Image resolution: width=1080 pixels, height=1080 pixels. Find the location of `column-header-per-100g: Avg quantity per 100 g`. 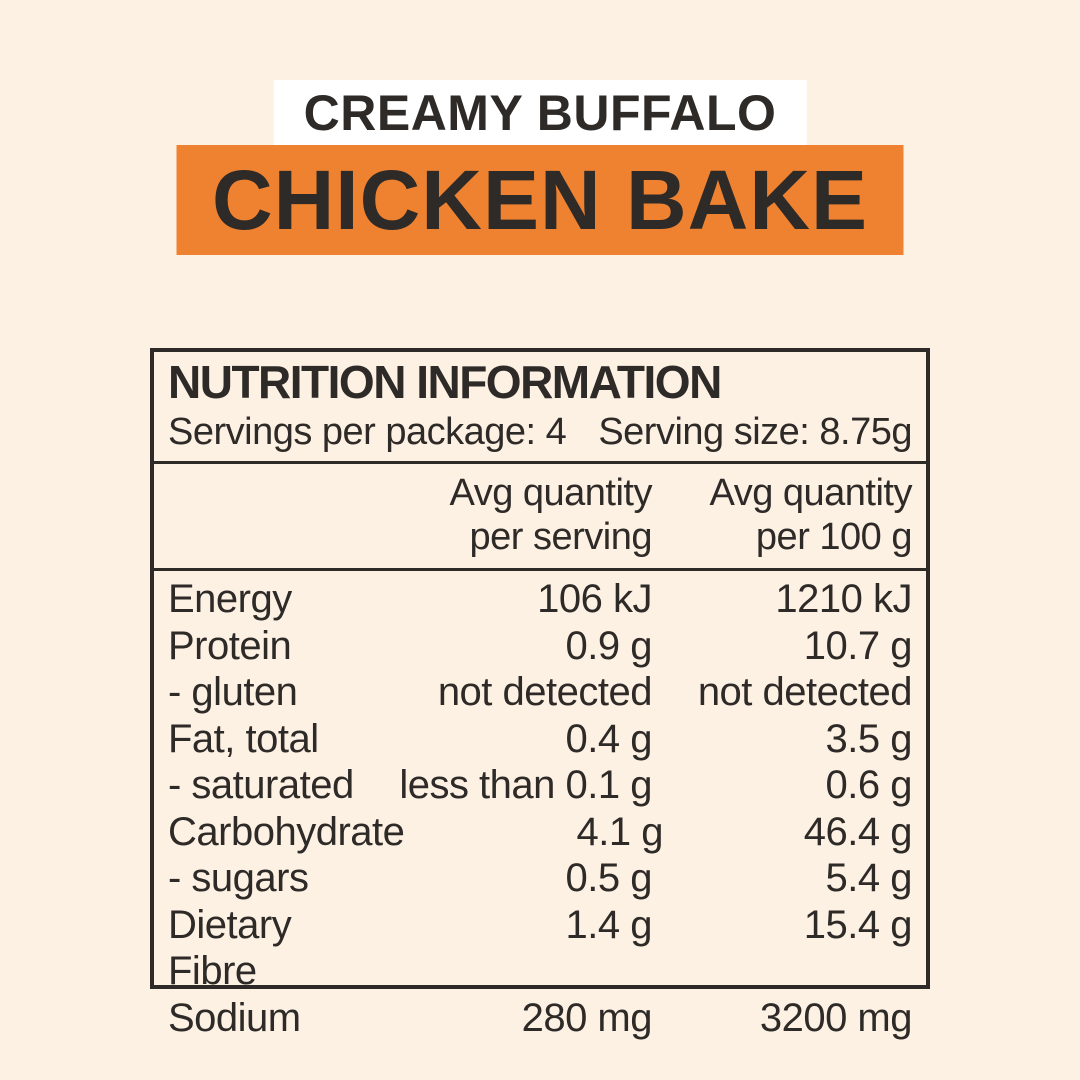

column-header-per-100g: Avg quantity per 100 g is located at coordinates (782, 515).